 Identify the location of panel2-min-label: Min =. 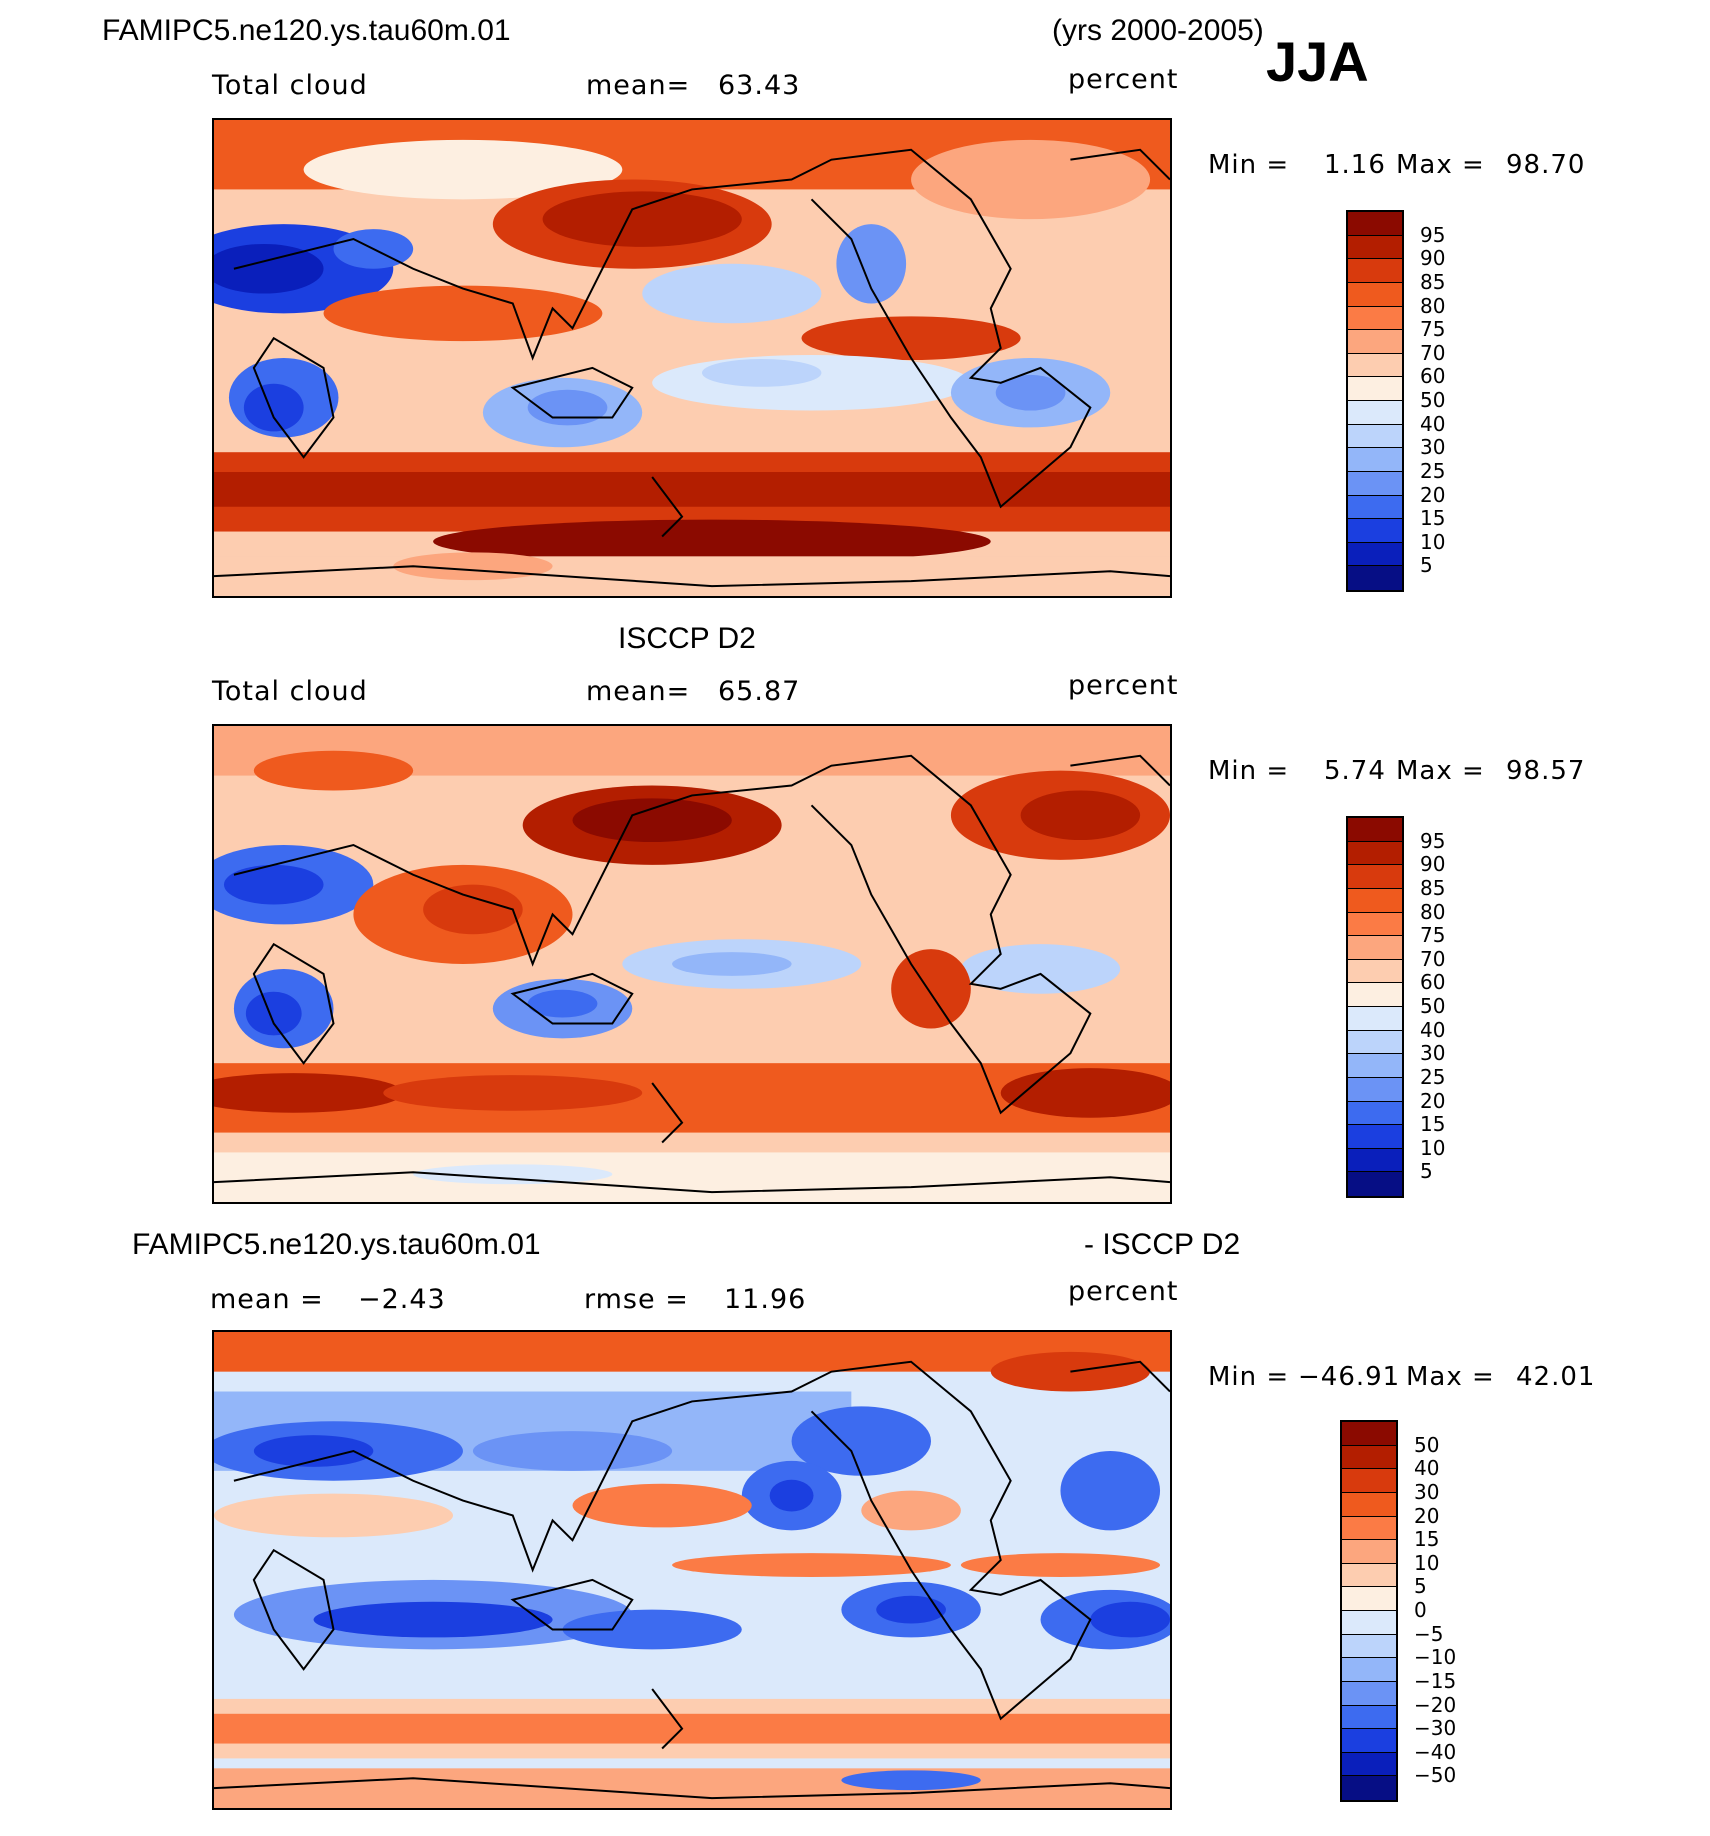
(1249, 771).